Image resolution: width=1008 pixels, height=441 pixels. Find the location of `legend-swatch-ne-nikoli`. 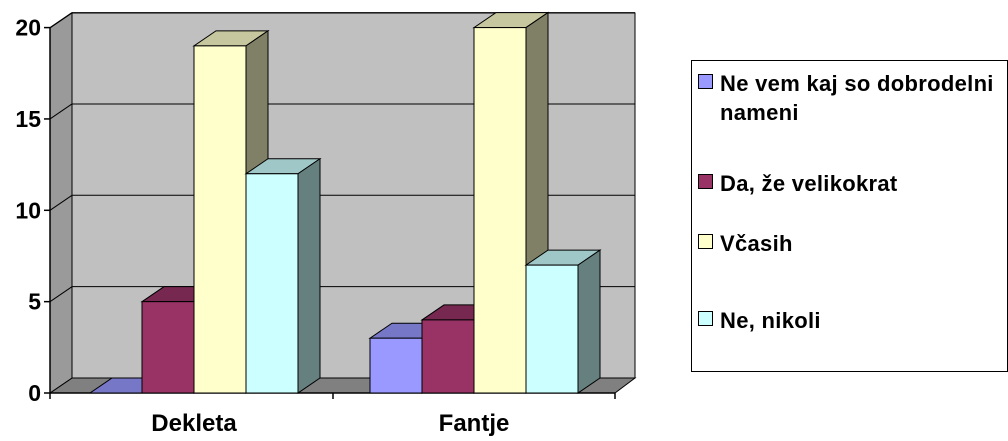

legend-swatch-ne-nikoli is located at coordinates (705, 318).